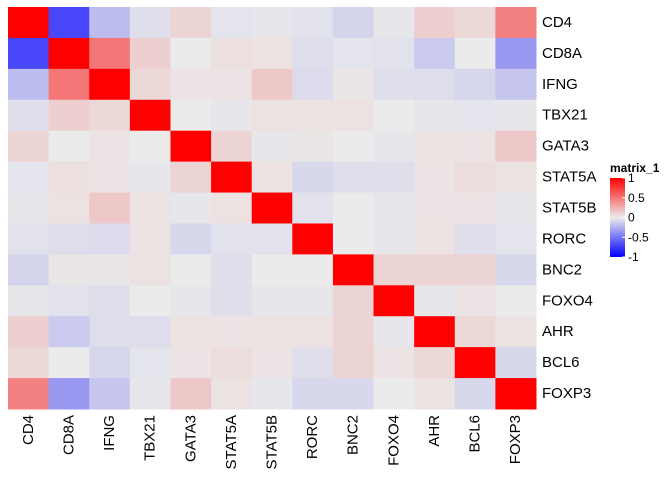 Image resolution: width=672 pixels, height=480 pixels. Describe the element at coordinates (562, 53) in the screenshot. I see `row-label-cd8a: CD8A` at that location.